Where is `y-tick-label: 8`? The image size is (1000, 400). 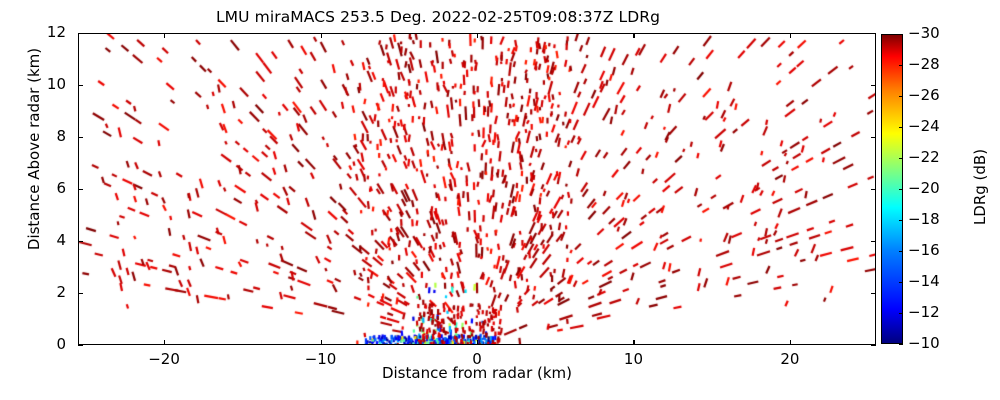
y-tick-label: 8 is located at coordinates (61, 136).